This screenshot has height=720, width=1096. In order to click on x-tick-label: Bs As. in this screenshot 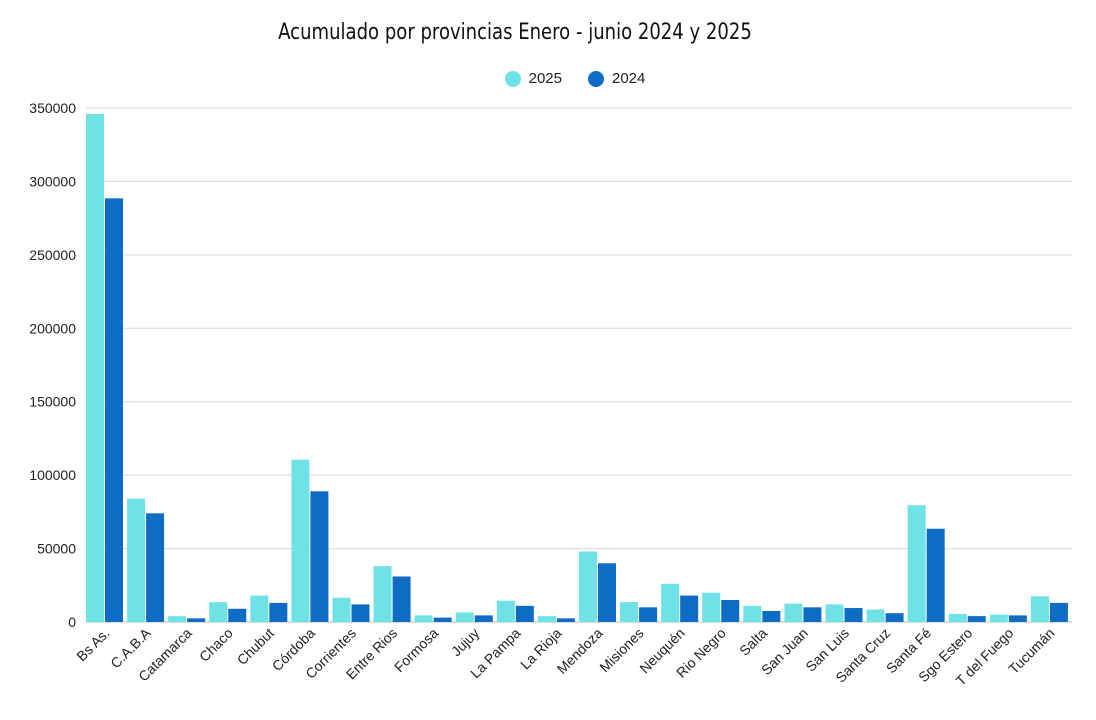, I will do `click(92, 644)`.